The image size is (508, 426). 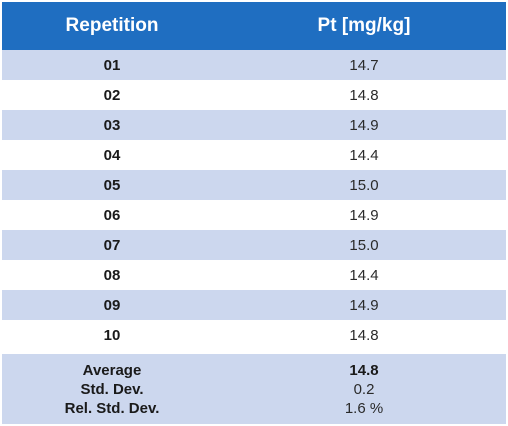 I want to click on table-row: 09 14.9, so click(x=254, y=305).